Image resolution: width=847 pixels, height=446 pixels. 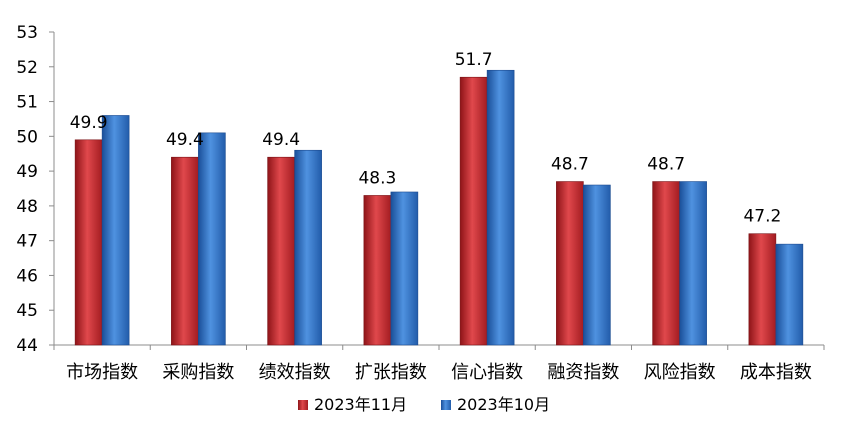 I want to click on legend: 2023年11月 2023年10月, so click(x=424, y=404).